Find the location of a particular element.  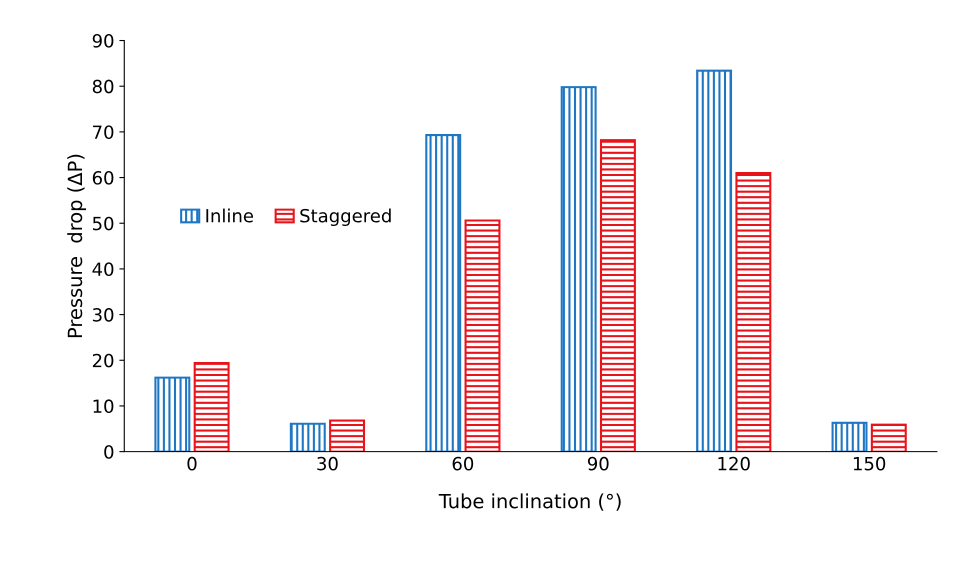

y-tick-label: 50 is located at coordinates (103, 223).